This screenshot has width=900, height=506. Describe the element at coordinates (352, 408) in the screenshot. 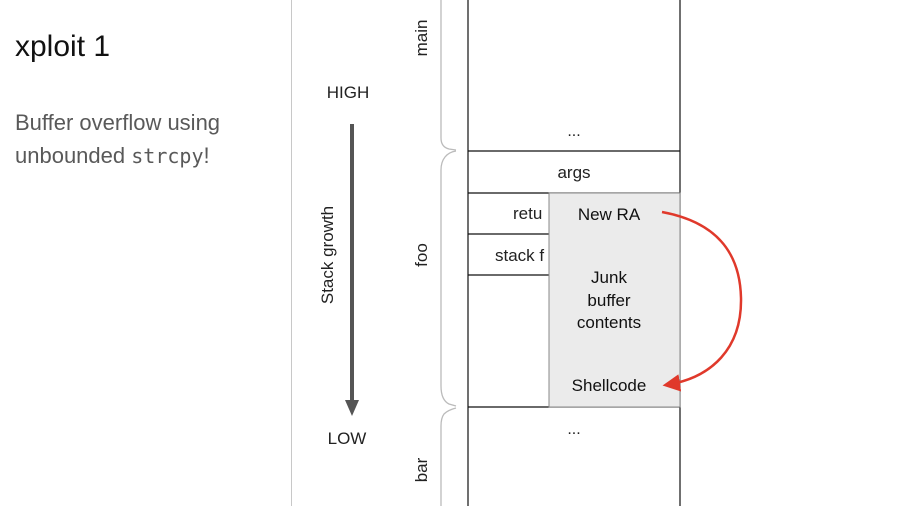

I see `growth-arrow-head` at that location.